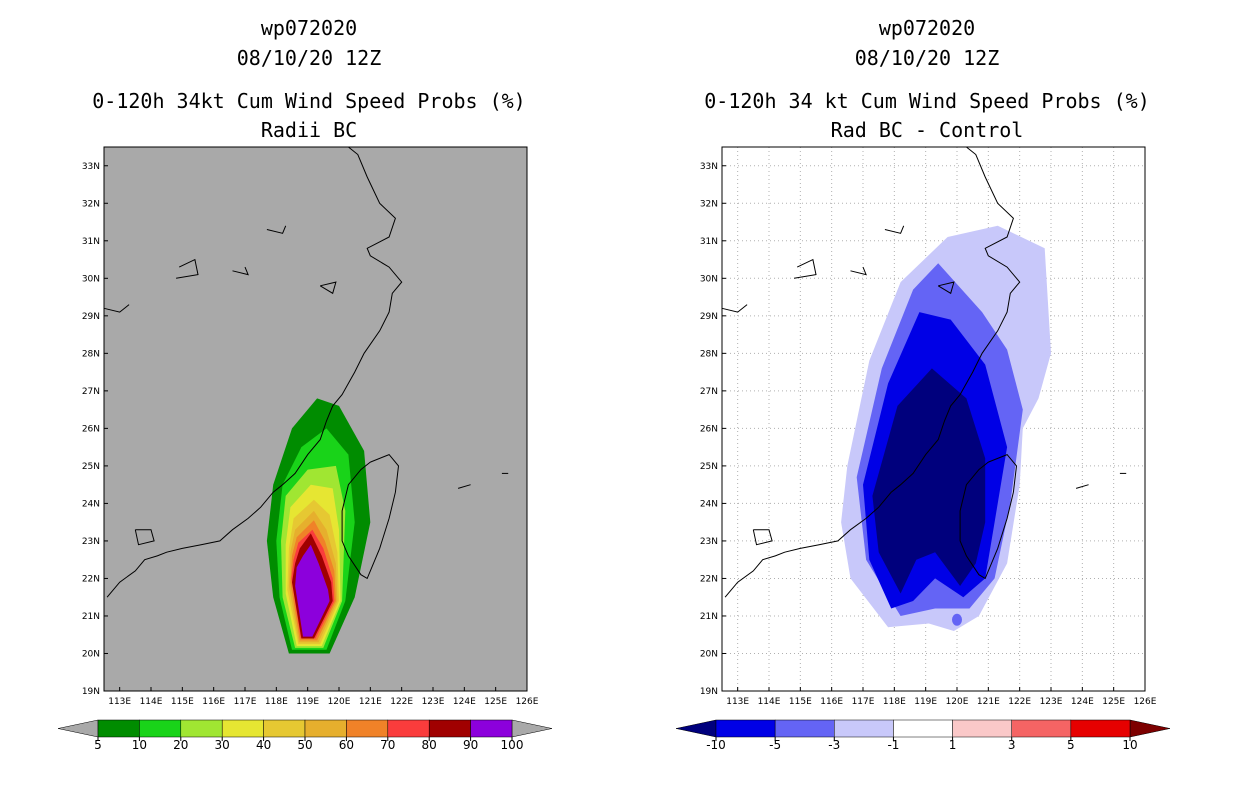 The width and height of the screenshot is (1236, 800). I want to click on colorbar-tick-label: 50, so click(304, 745).